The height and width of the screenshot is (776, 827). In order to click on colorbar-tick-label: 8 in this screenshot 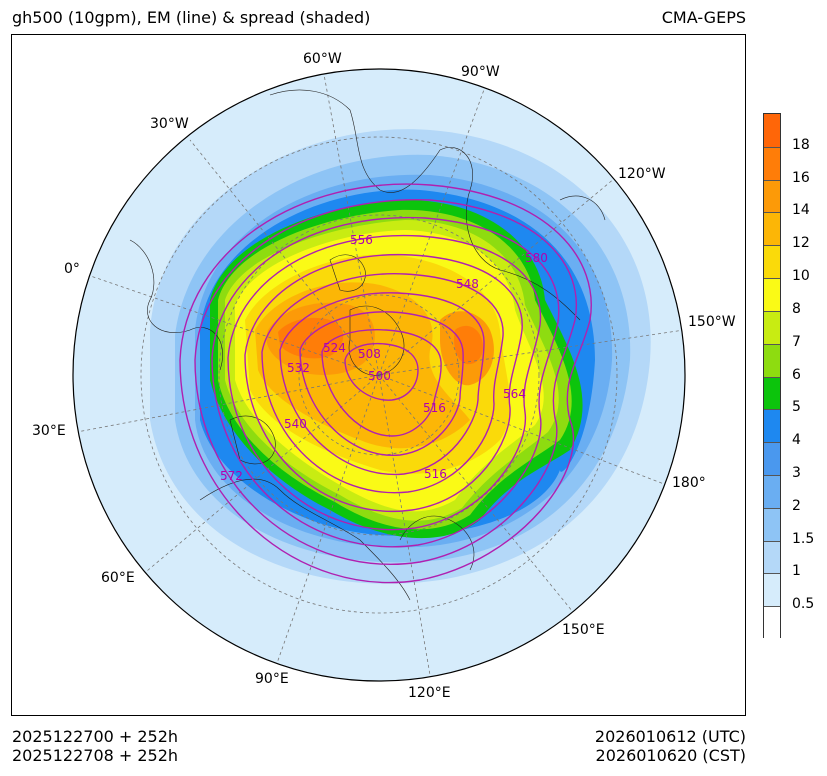, I will do `click(796, 308)`.